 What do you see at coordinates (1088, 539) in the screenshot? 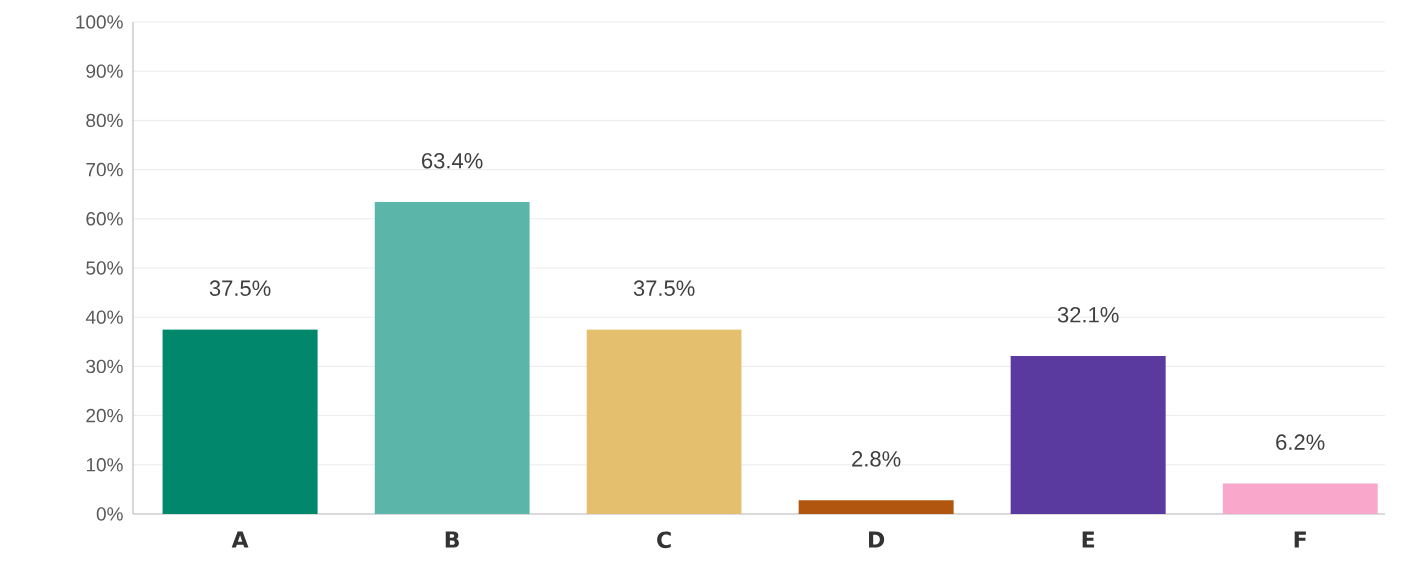
I see `x-tick-label: E` at bounding box center [1088, 539].